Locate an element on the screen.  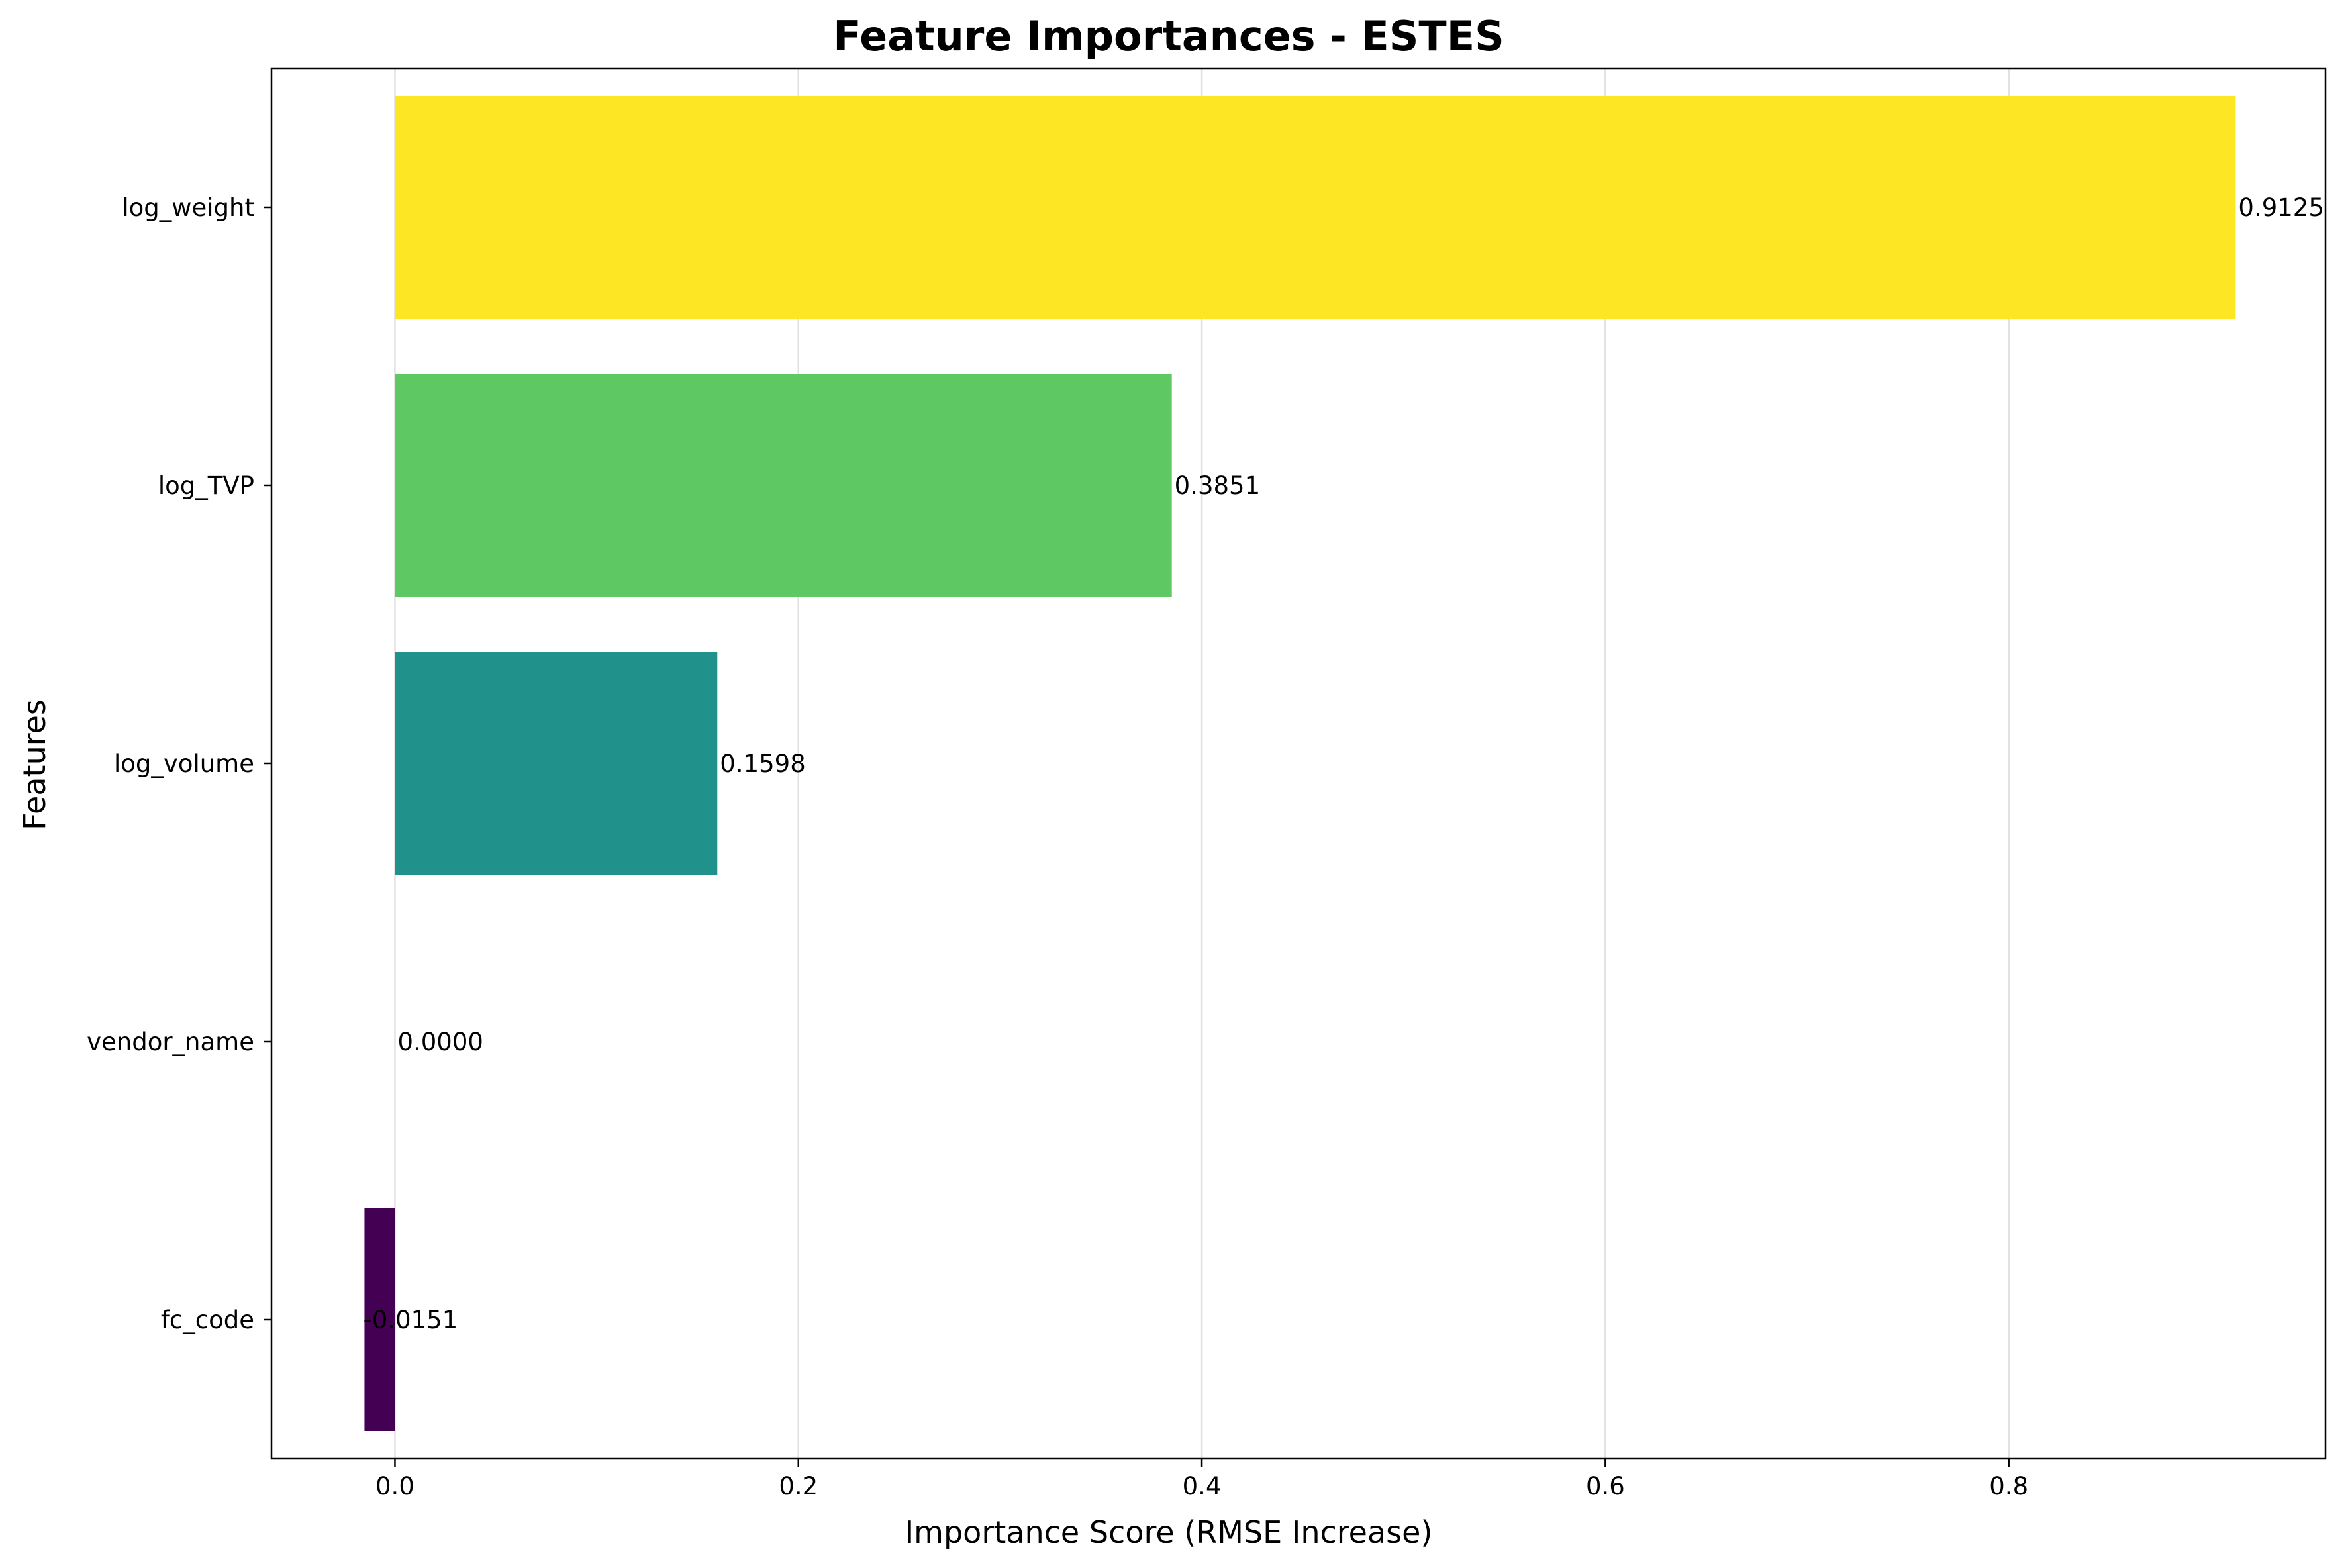
bar-fc-code is located at coordinates (379, 1319).